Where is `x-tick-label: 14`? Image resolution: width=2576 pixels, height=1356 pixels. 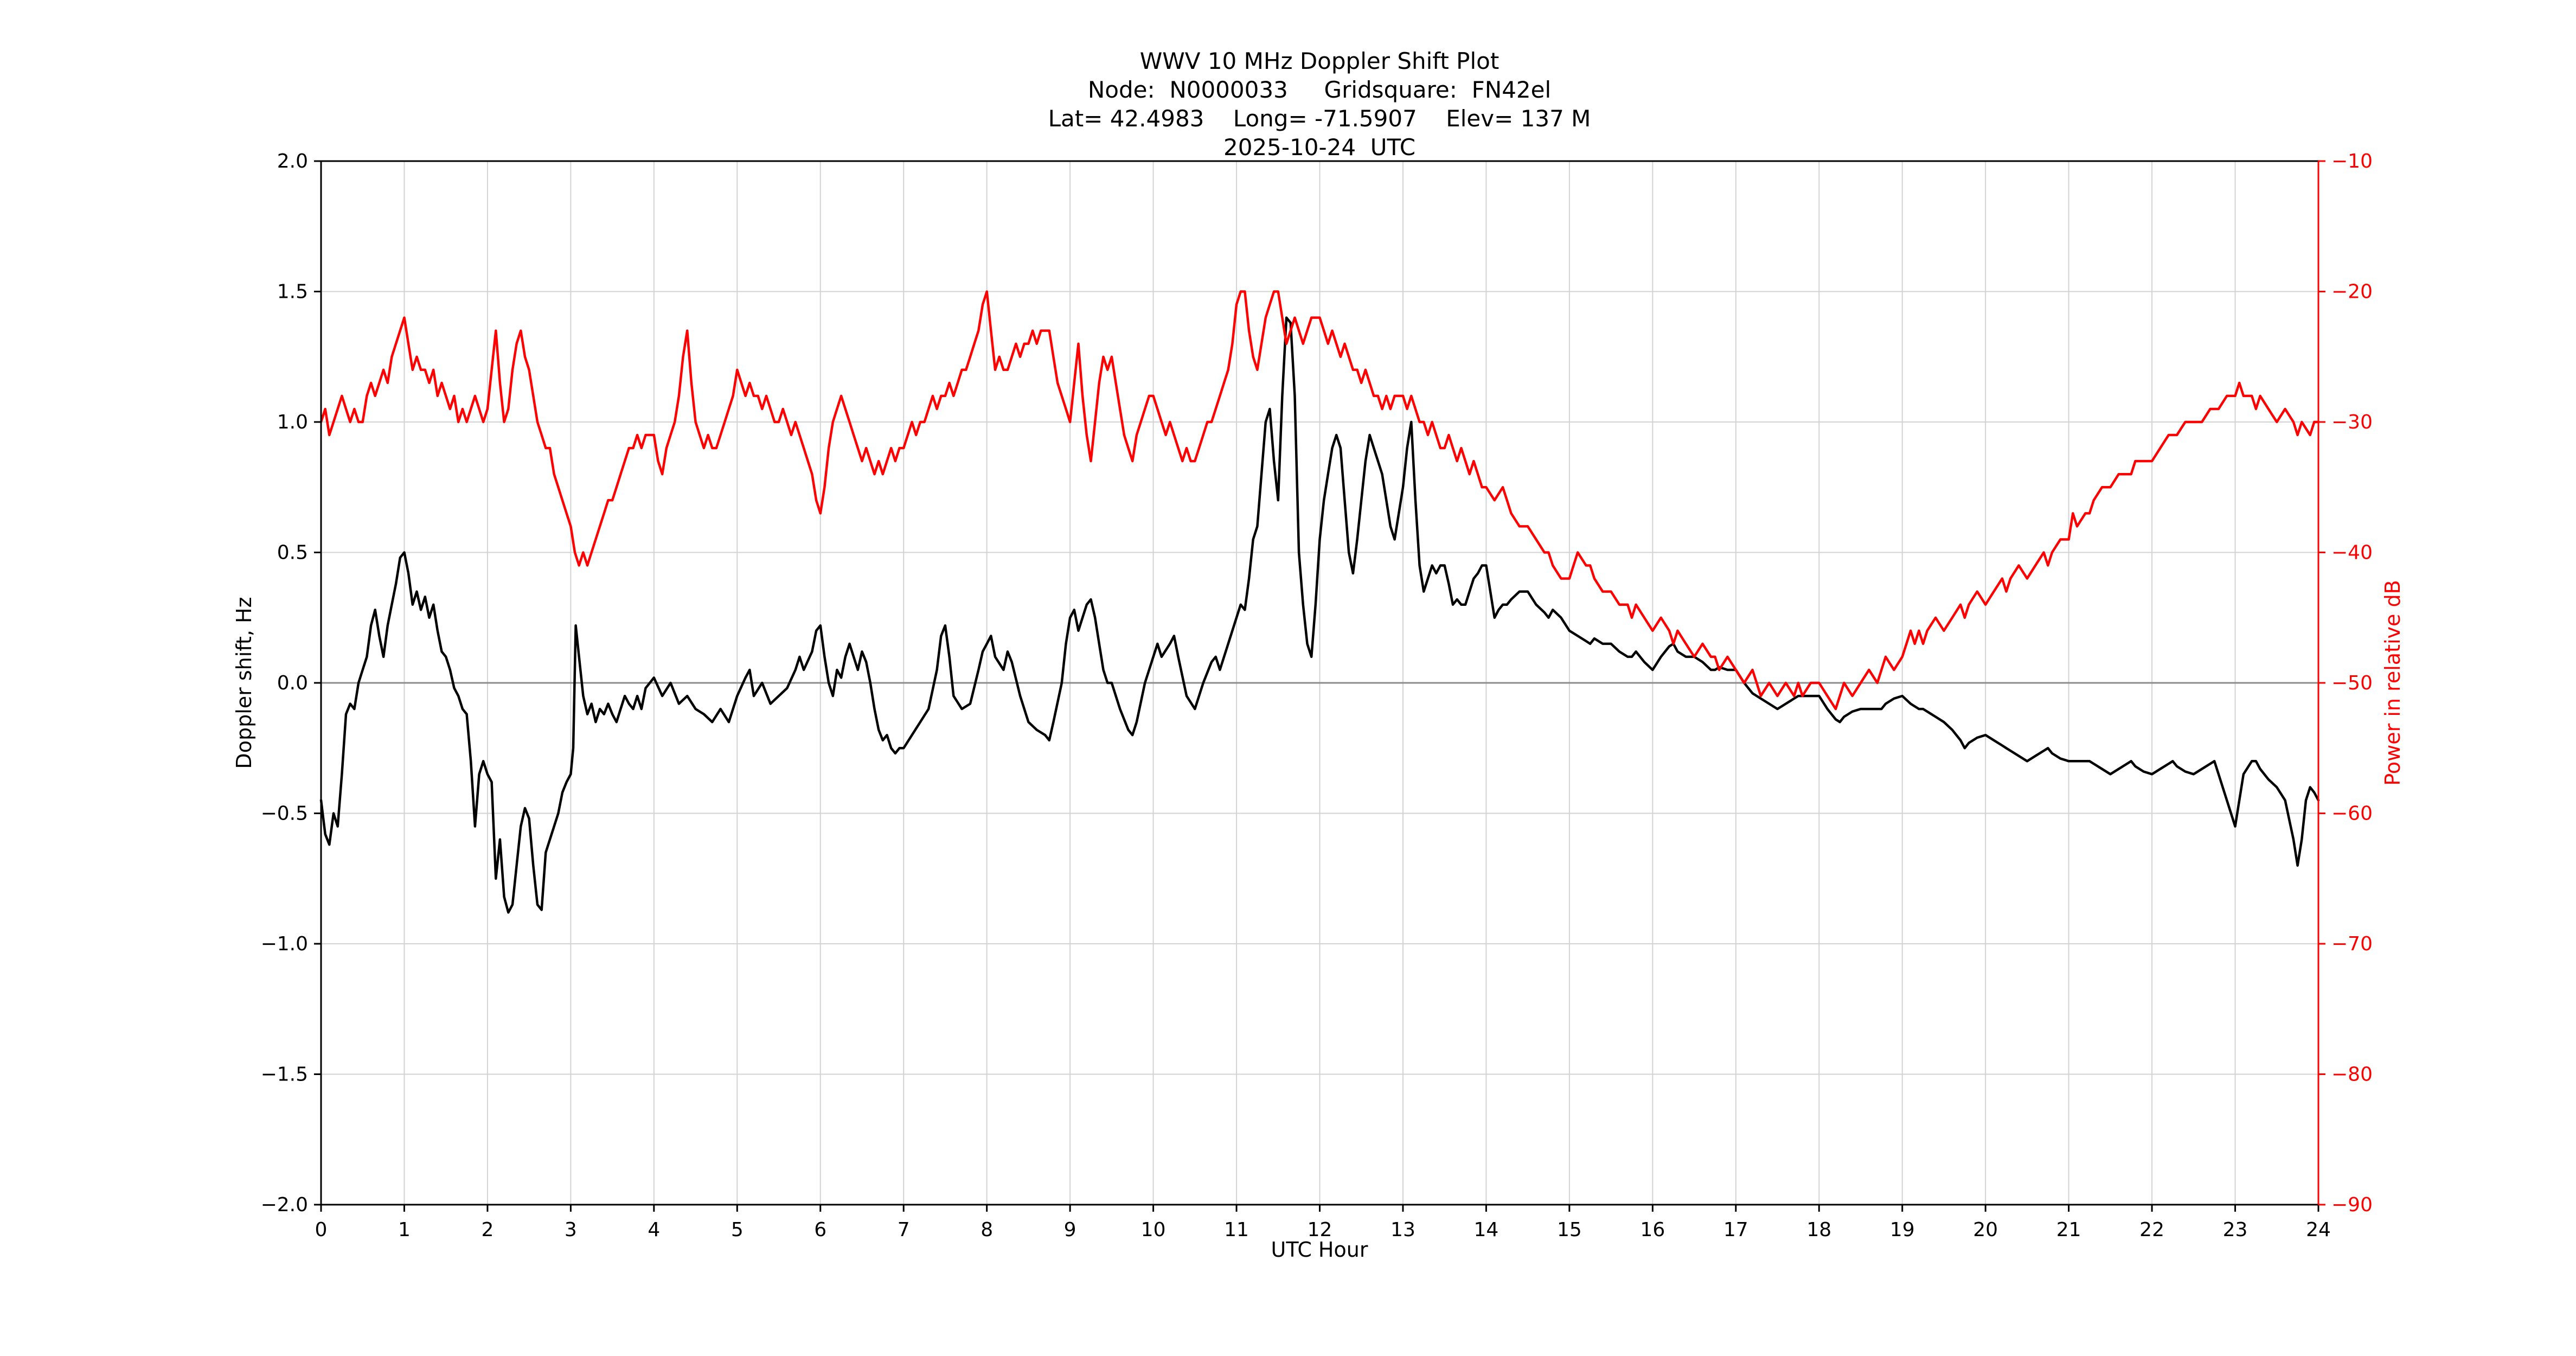
x-tick-label: 14 is located at coordinates (1486, 1230).